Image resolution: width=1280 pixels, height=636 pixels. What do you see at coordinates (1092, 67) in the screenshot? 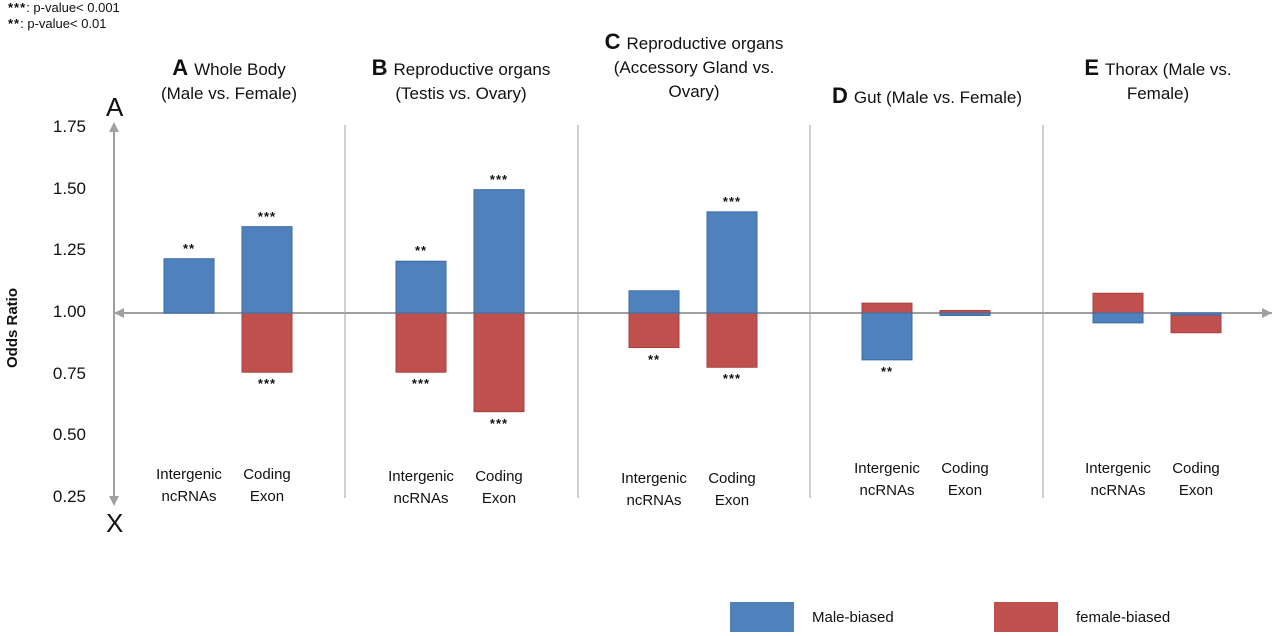
I see `panel-letter: E` at bounding box center [1092, 67].